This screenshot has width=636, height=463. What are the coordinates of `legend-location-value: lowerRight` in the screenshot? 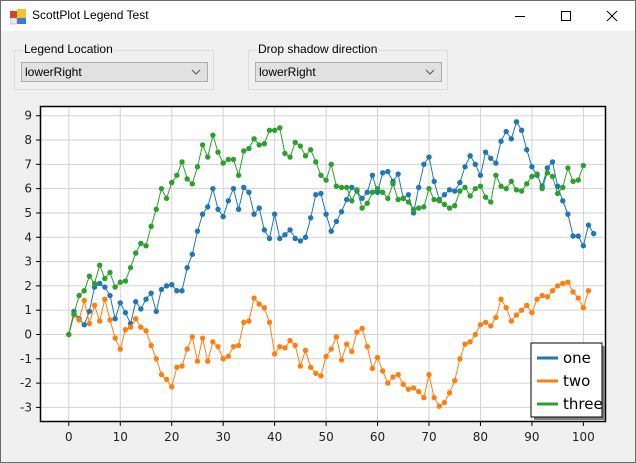 It's located at (53, 72).